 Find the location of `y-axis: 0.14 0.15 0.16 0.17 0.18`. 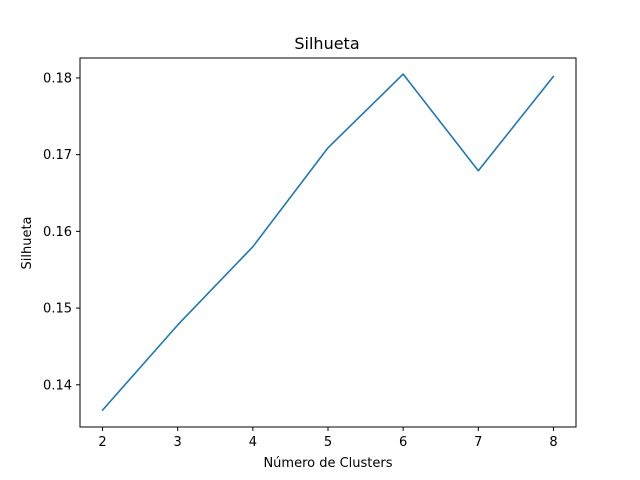

y-axis: 0.14 0.15 0.16 0.17 0.18 is located at coordinates (61, 232).